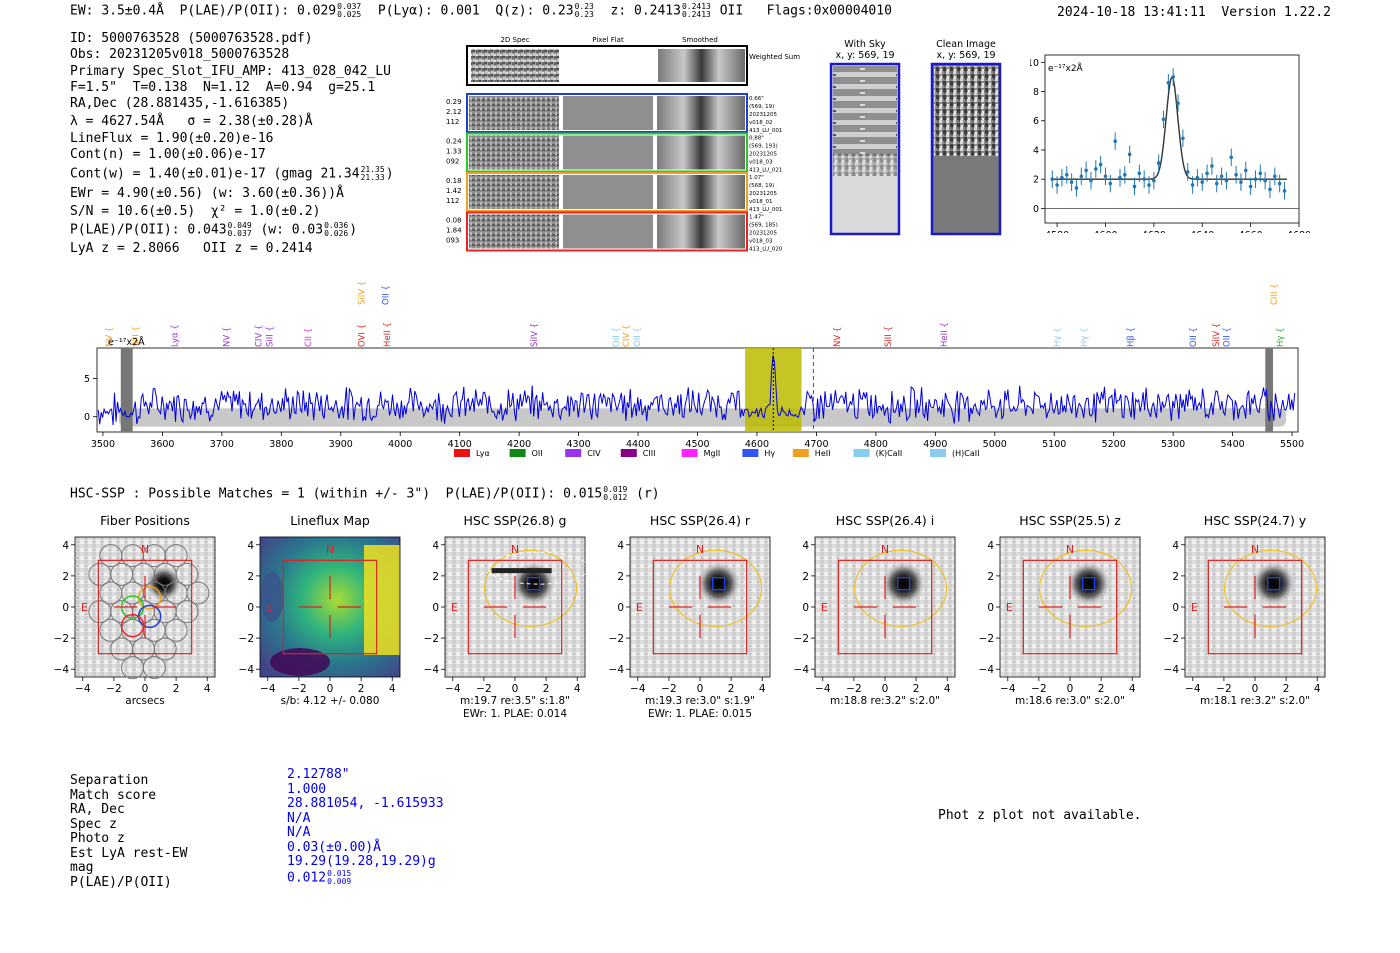  Describe the element at coordinates (195, 211) in the screenshot. I see `info-sn: S/N = 10.6(±0.5) χ² = 1.0(±0.2)` at that location.